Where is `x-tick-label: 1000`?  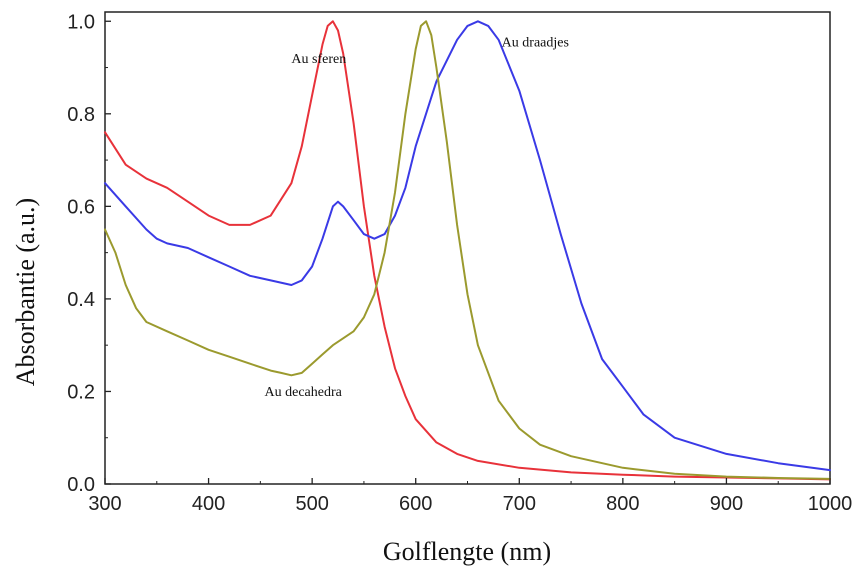 x-tick-label: 1000 is located at coordinates (830, 504).